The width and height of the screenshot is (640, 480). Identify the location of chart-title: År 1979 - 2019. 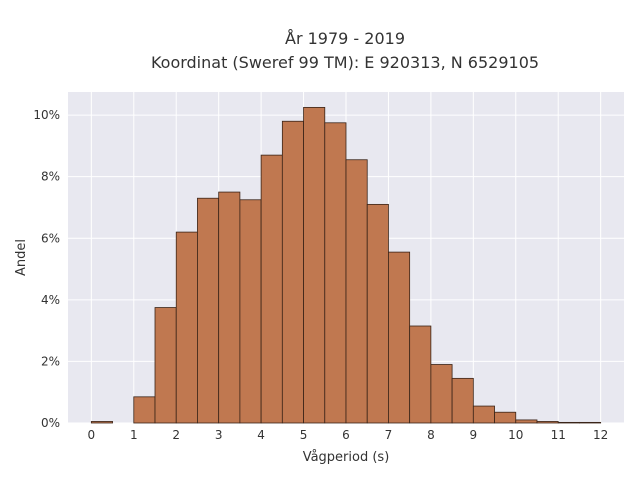
(345, 38).